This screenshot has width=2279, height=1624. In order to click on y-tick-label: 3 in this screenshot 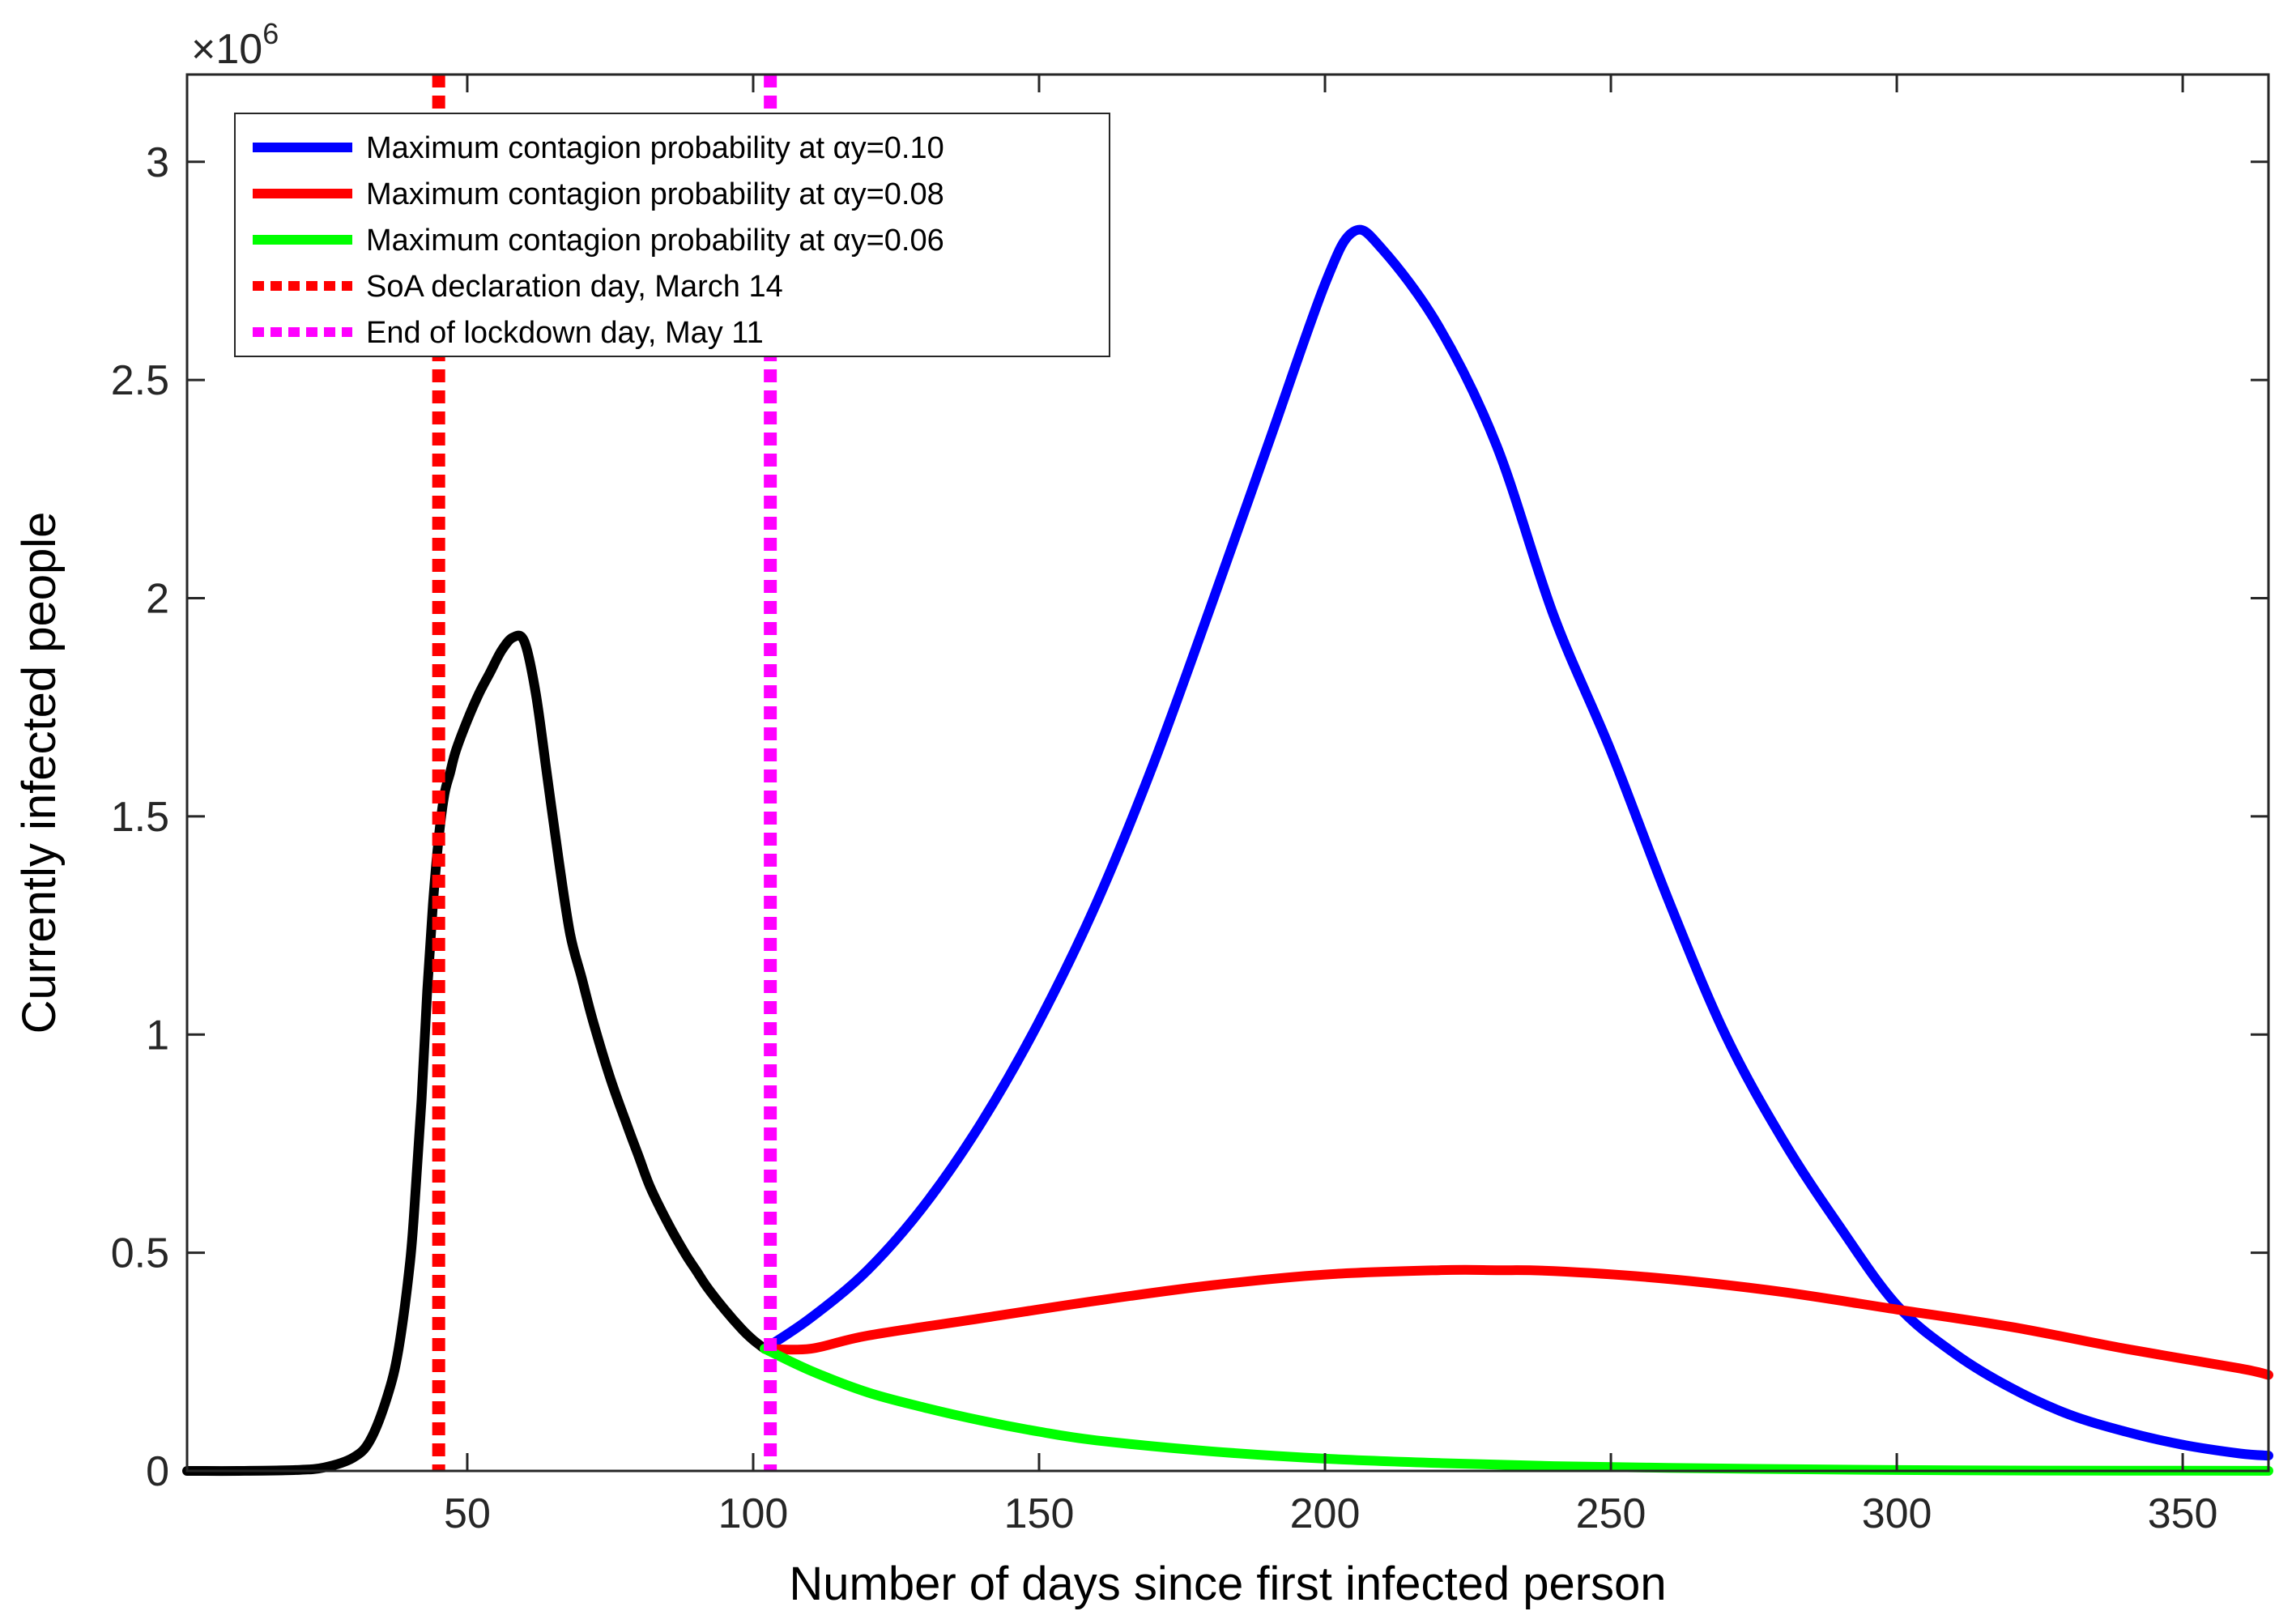, I will do `click(157, 162)`.